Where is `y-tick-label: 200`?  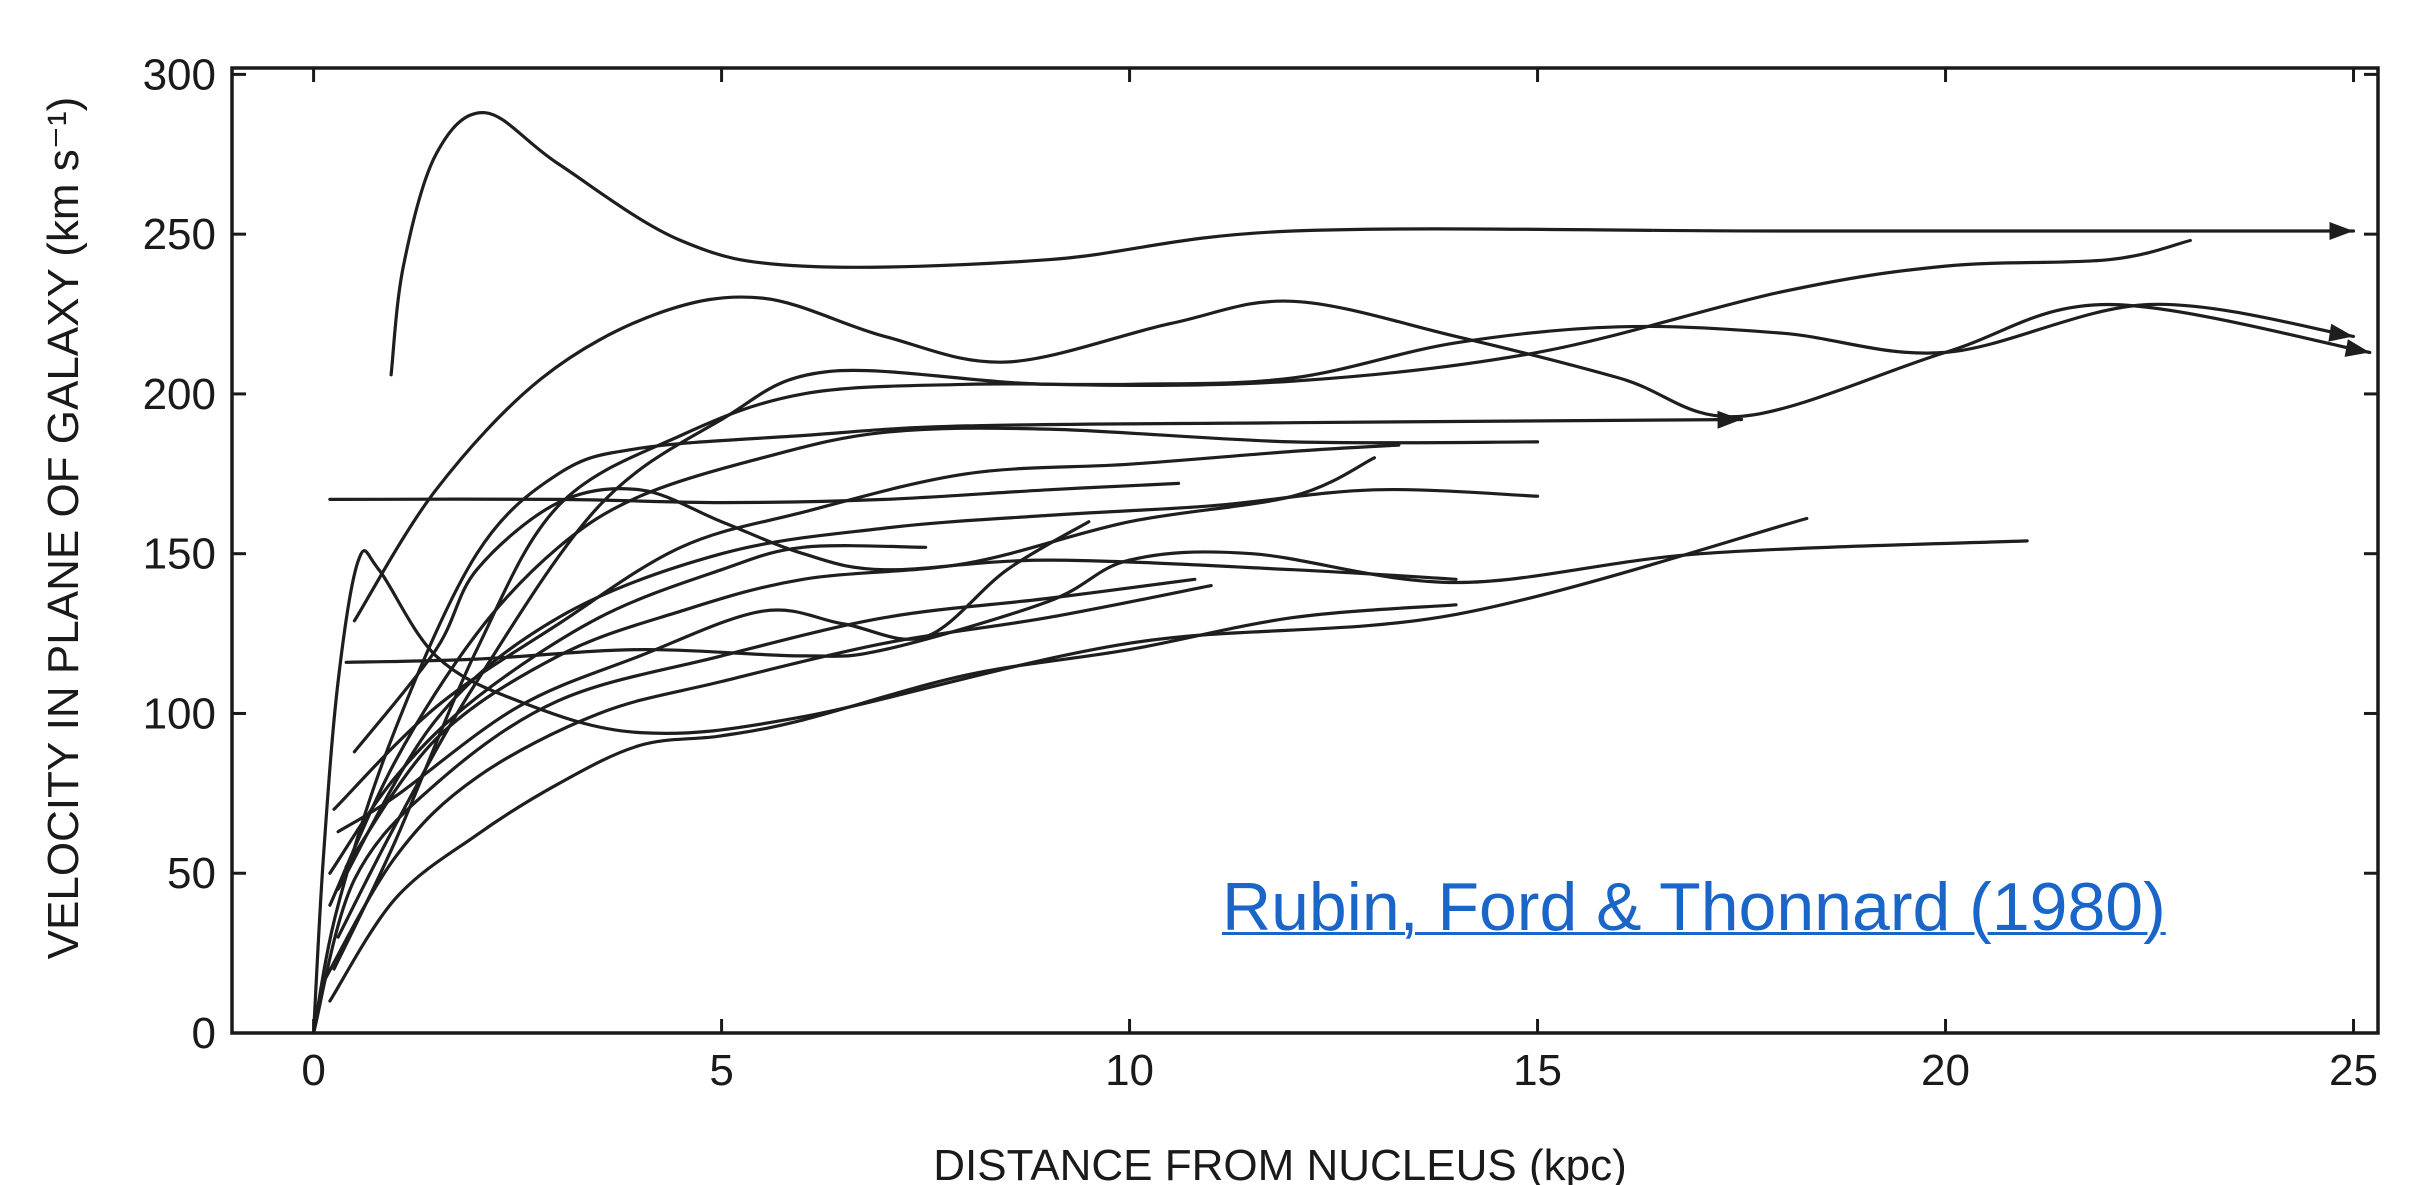 y-tick-label: 200 is located at coordinates (179, 394).